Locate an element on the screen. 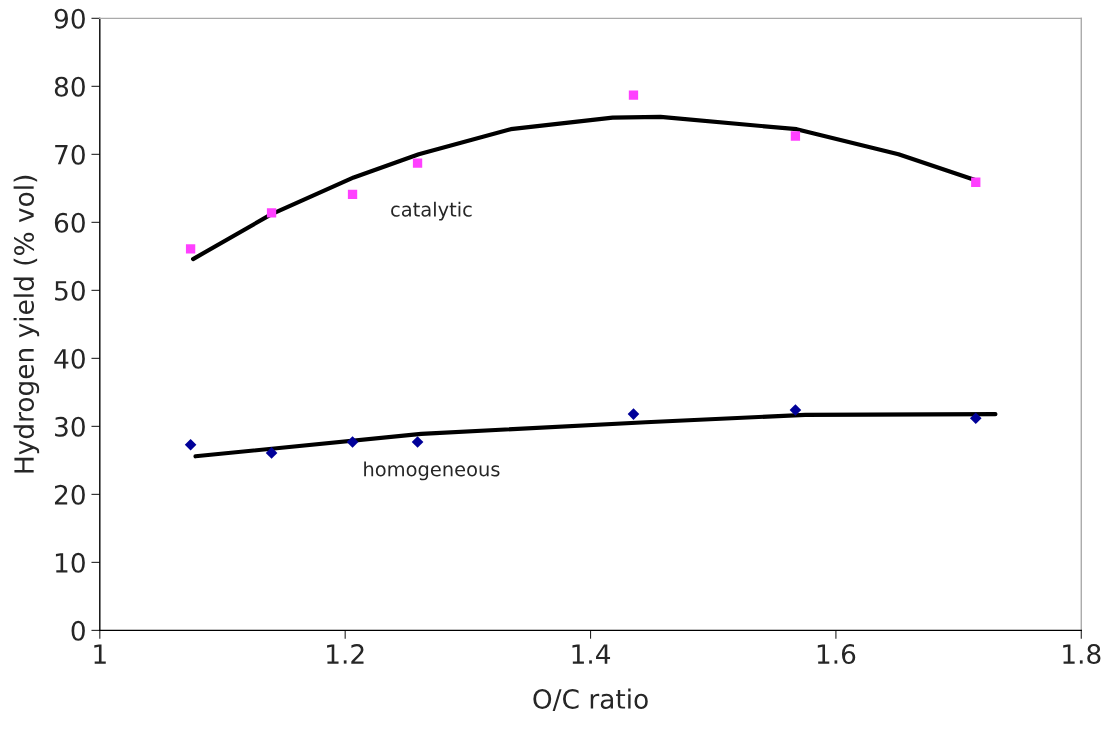 This screenshot has width=1109, height=733. x-tick-label: 1.6 is located at coordinates (836, 654).